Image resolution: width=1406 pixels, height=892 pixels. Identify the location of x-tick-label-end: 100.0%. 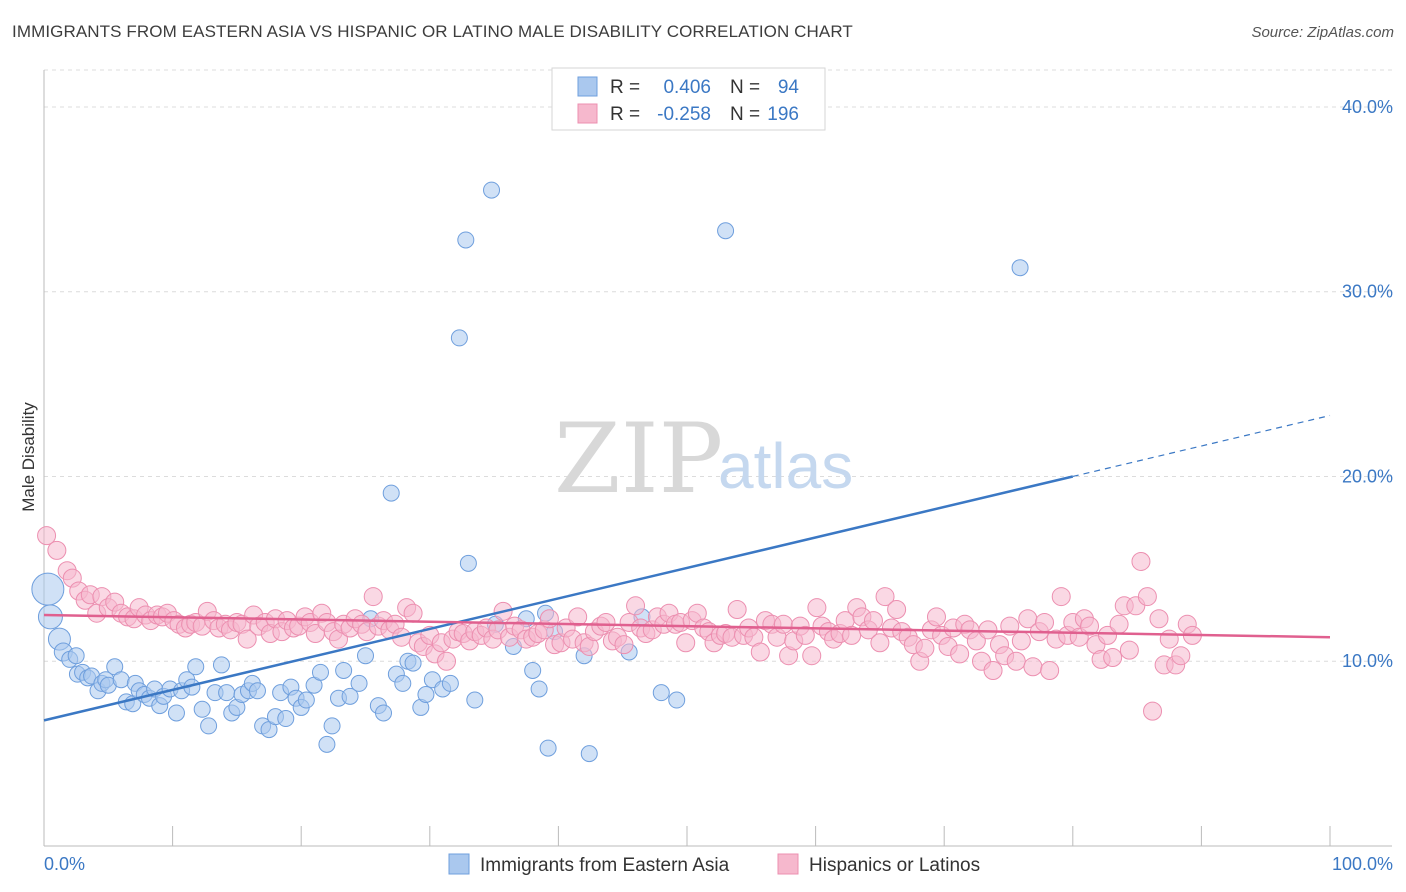
(1362, 864).